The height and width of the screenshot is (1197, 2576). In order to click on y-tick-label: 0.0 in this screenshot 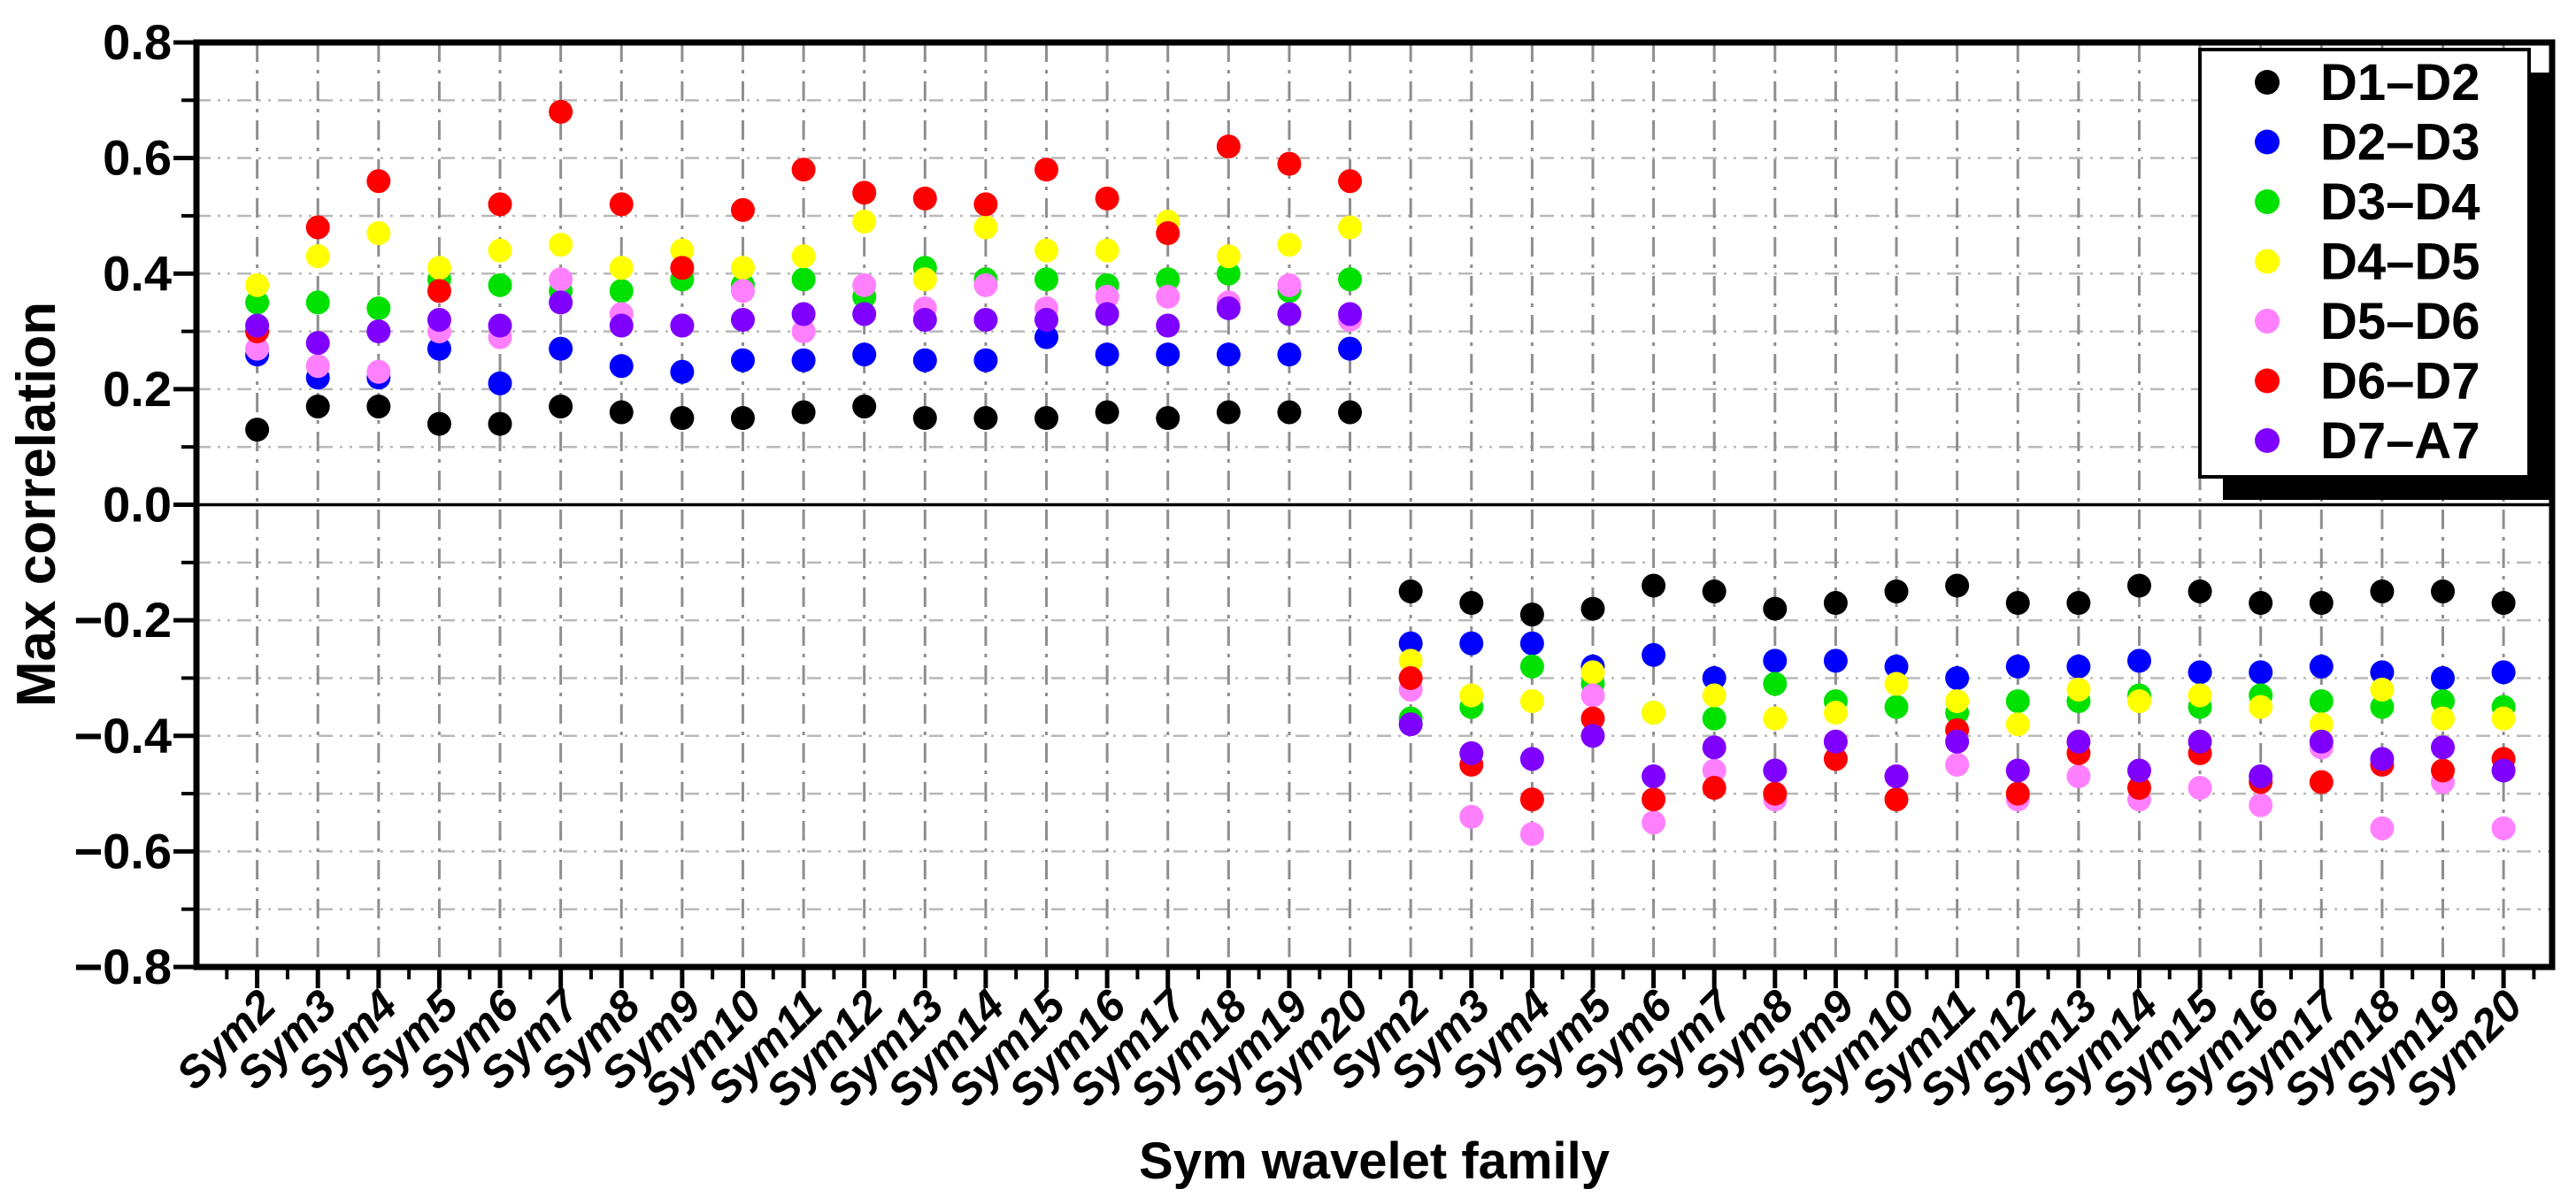, I will do `click(137, 505)`.